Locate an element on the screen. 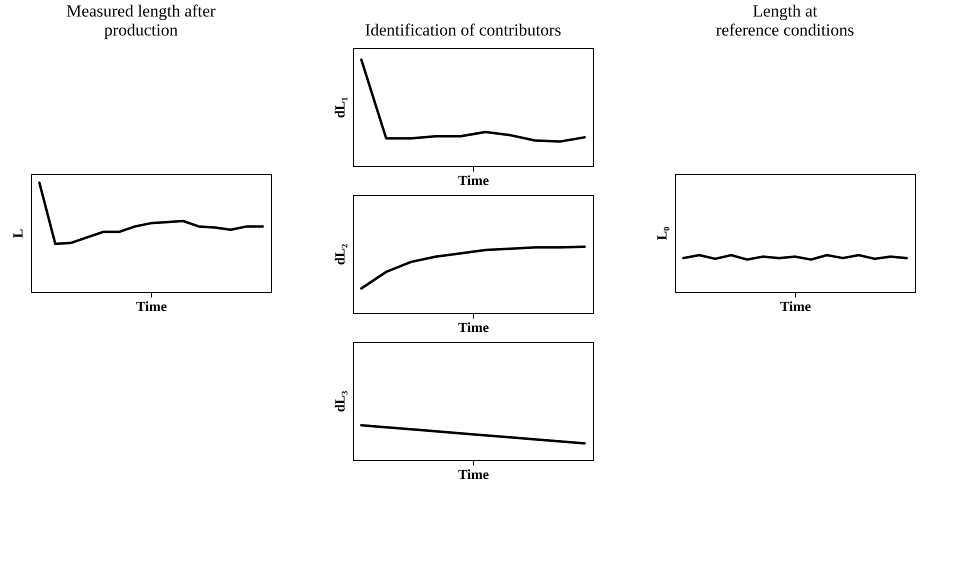  y-axis-title: dL₁ is located at coordinates (341, 107).